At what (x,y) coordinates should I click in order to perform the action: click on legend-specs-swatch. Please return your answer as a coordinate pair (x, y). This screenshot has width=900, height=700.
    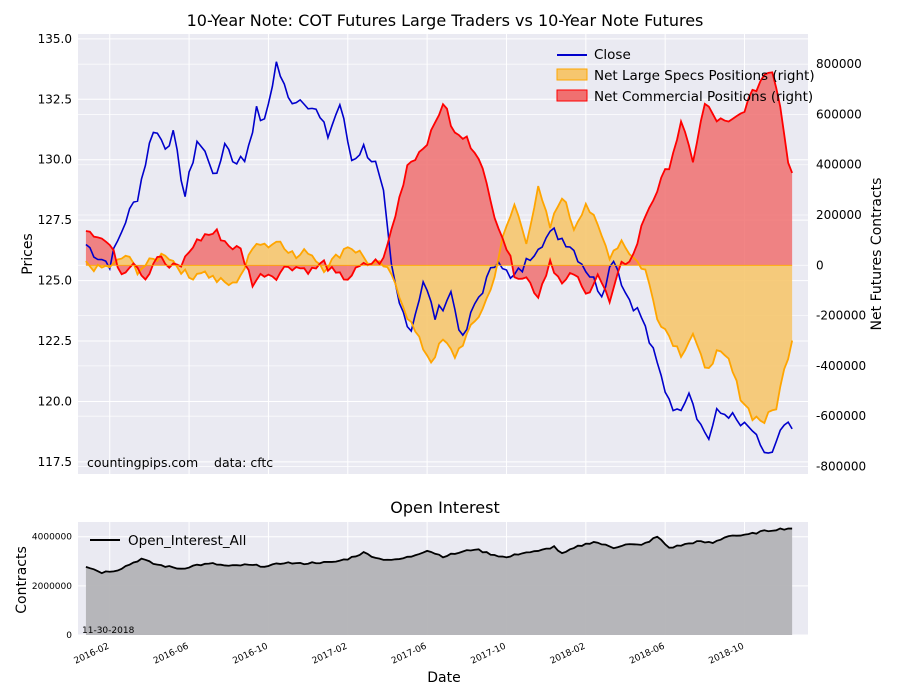
    Looking at the image, I should click on (572, 74).